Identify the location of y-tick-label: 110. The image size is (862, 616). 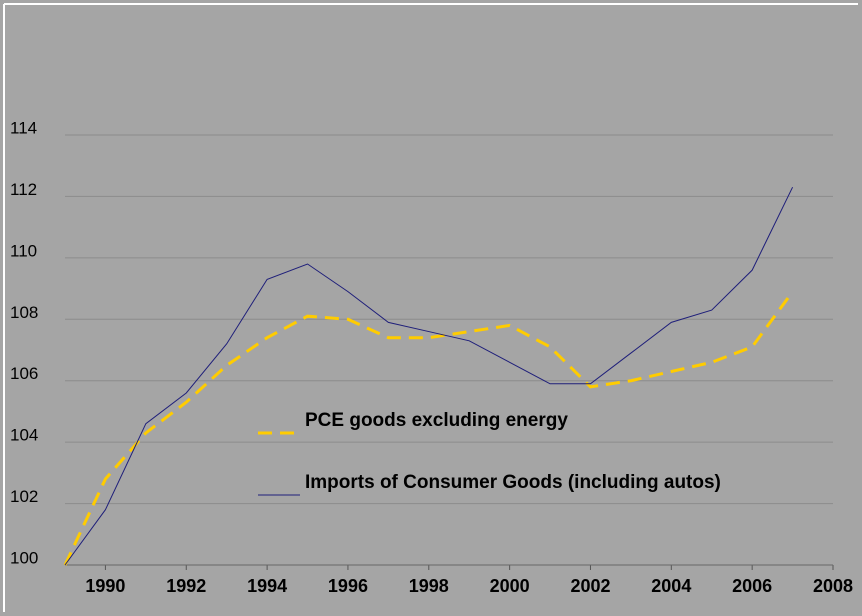
(23, 250).